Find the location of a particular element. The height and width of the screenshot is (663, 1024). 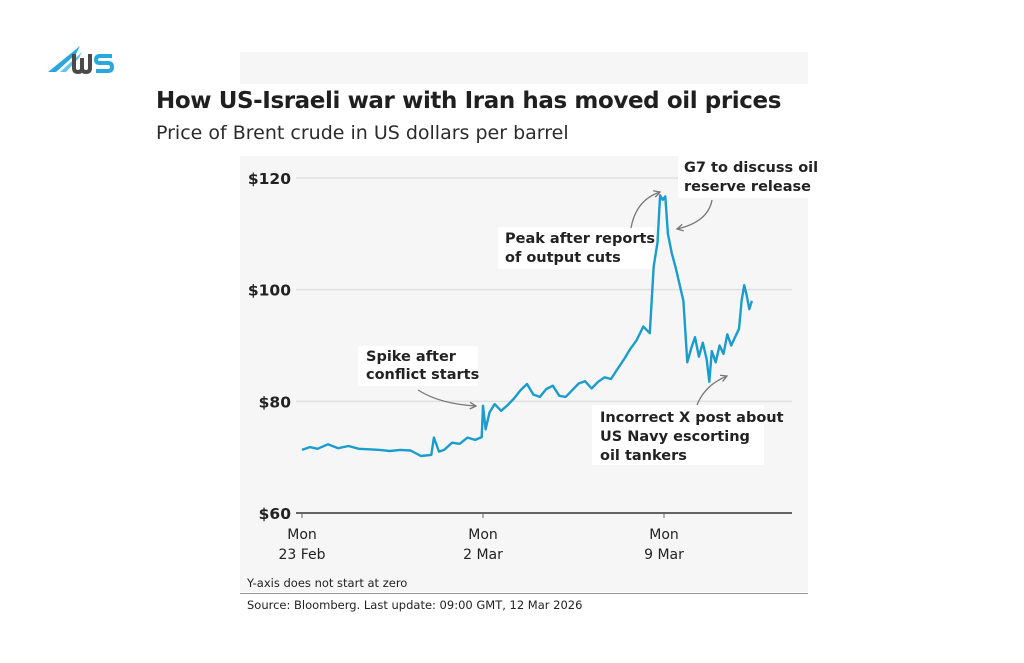

x-tick-label-date: 9 Mar is located at coordinates (664, 555).